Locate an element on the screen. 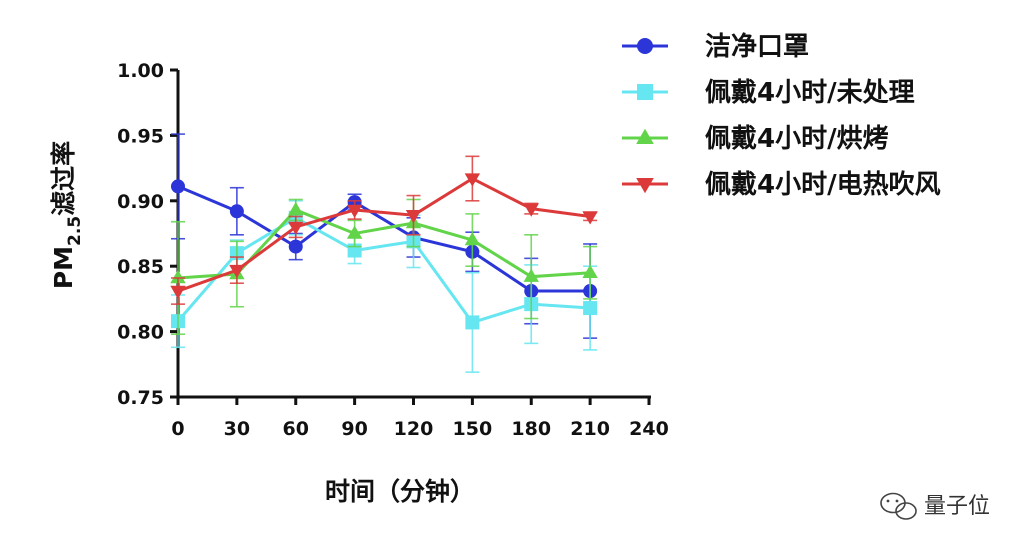  x-tick-label: 150 is located at coordinates (473, 429).